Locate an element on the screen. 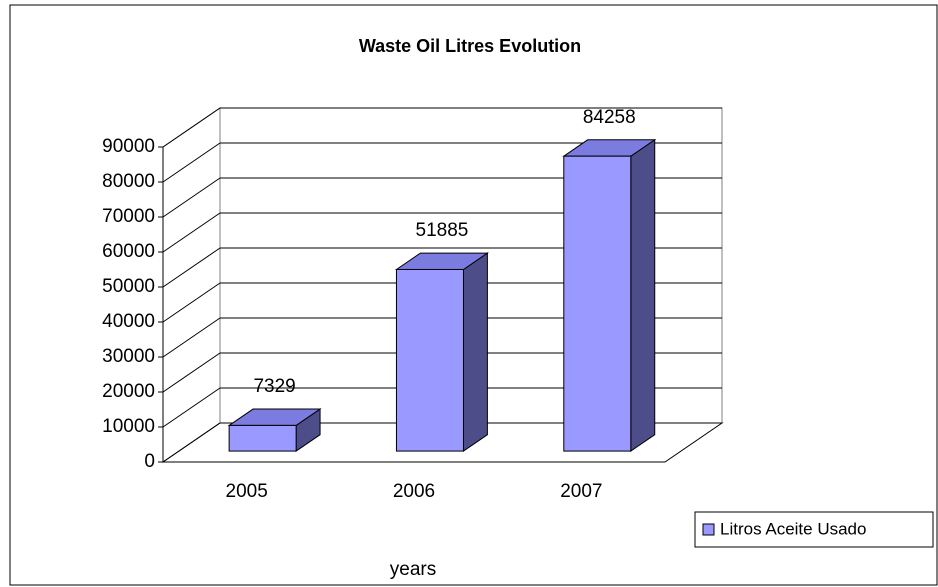 This screenshot has width=938, height=587. y-tick-label: 40000 is located at coordinates (128, 321).